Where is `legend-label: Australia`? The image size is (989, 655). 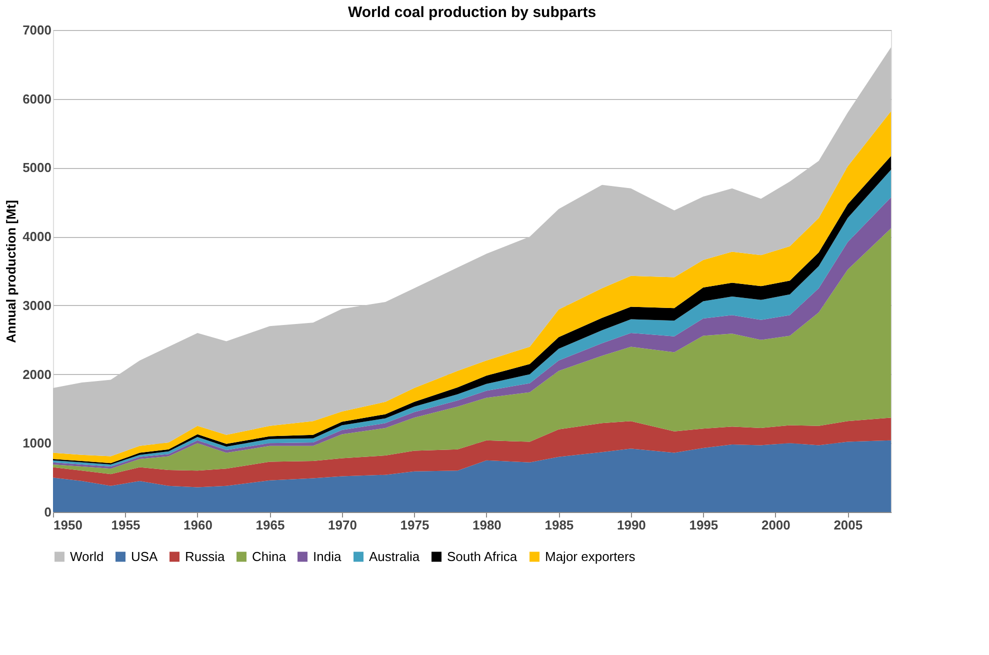 legend-label: Australia is located at coordinates (394, 556).